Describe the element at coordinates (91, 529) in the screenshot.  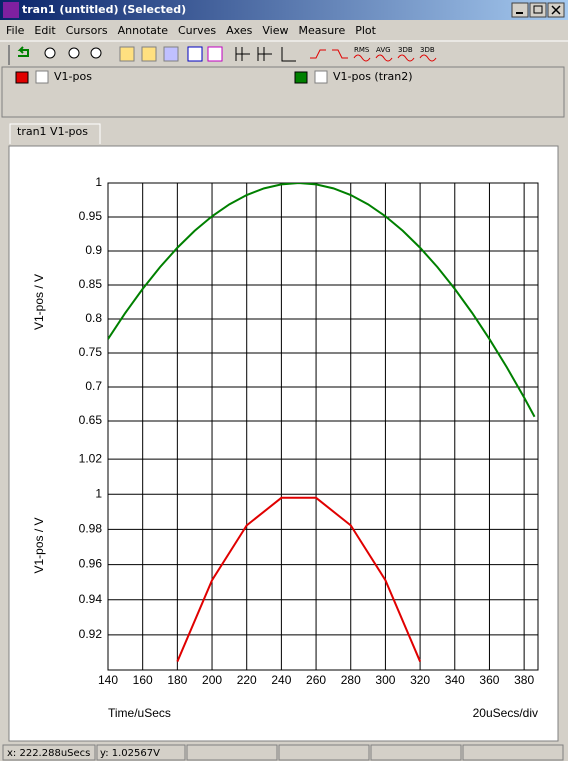
I see `y-tick-label: 0.98` at that location.